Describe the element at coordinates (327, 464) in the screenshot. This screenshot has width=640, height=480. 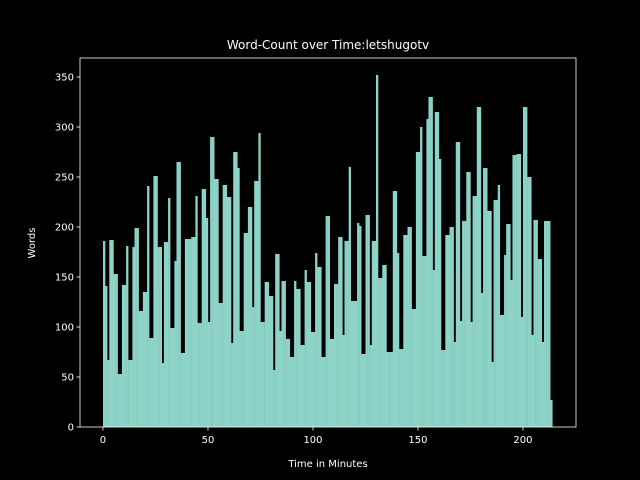
I see `x-axis-label: Time in Minutes` at that location.